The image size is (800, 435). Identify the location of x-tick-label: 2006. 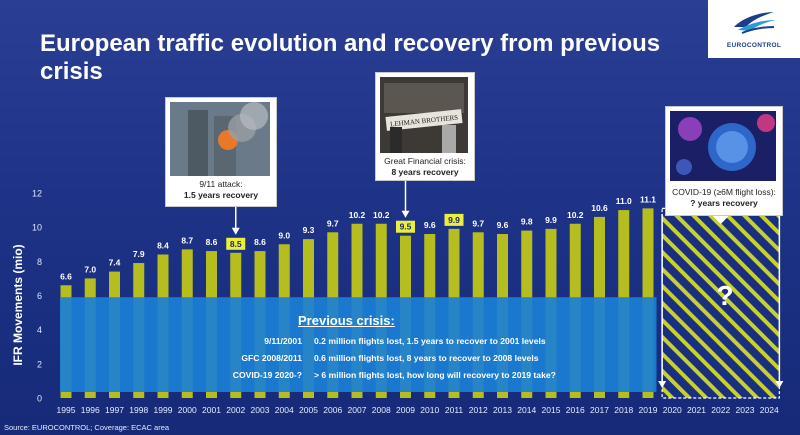
(332, 410).